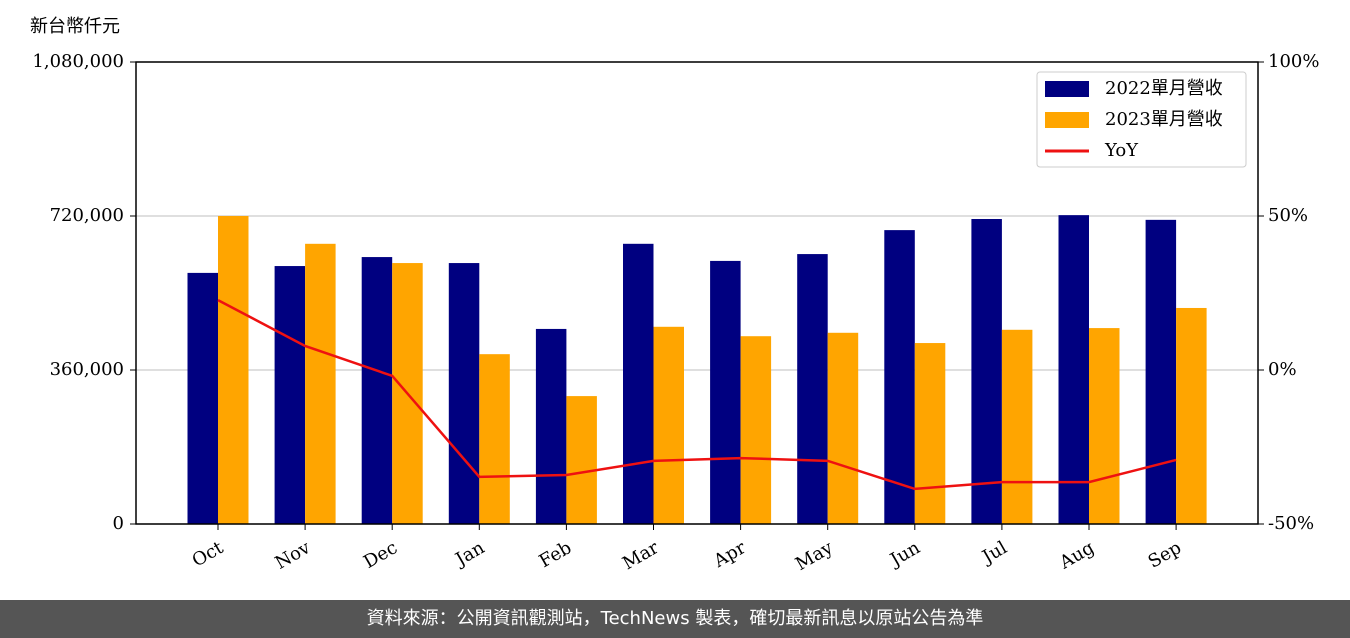  I want to click on y-tick-label: 1,080,000, so click(78, 61).